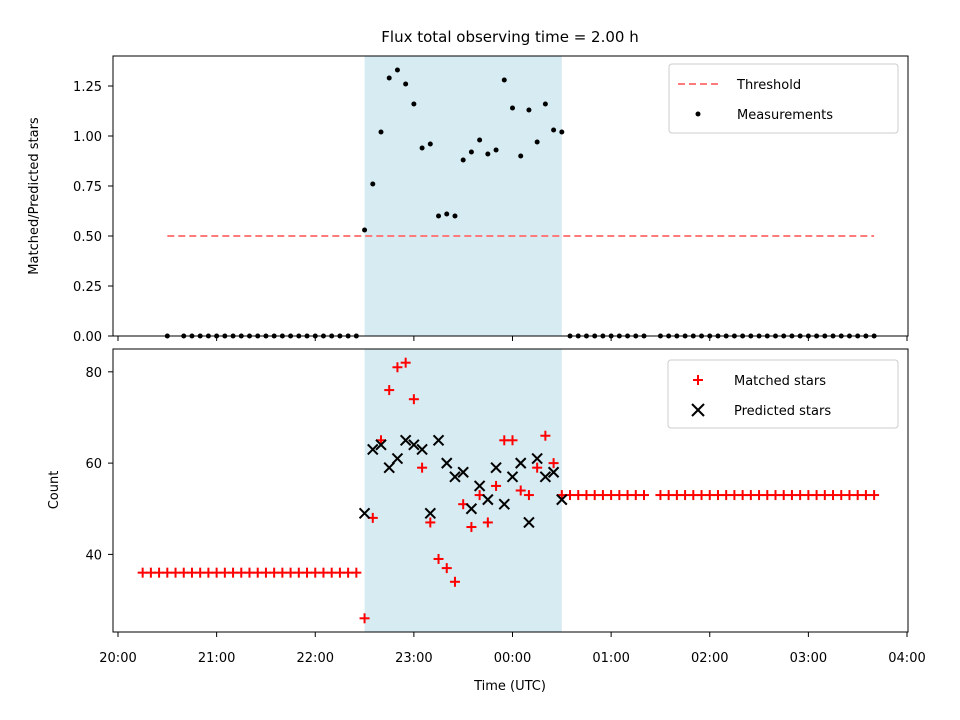 Image resolution: width=960 pixels, height=720 pixels. What do you see at coordinates (54, 490) in the screenshot?
I see `bottom-y-axis-label: Count` at bounding box center [54, 490].